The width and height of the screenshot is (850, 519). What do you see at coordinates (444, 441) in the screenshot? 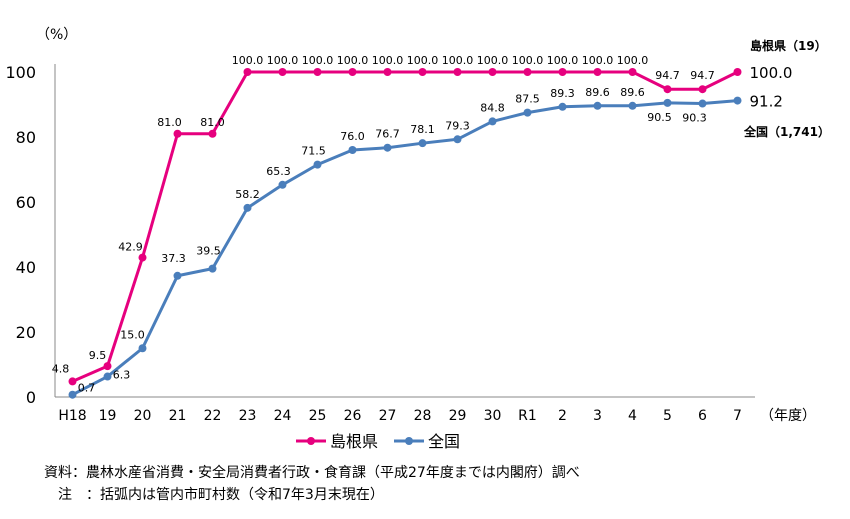
I see `legend-label: 全国` at bounding box center [444, 441].